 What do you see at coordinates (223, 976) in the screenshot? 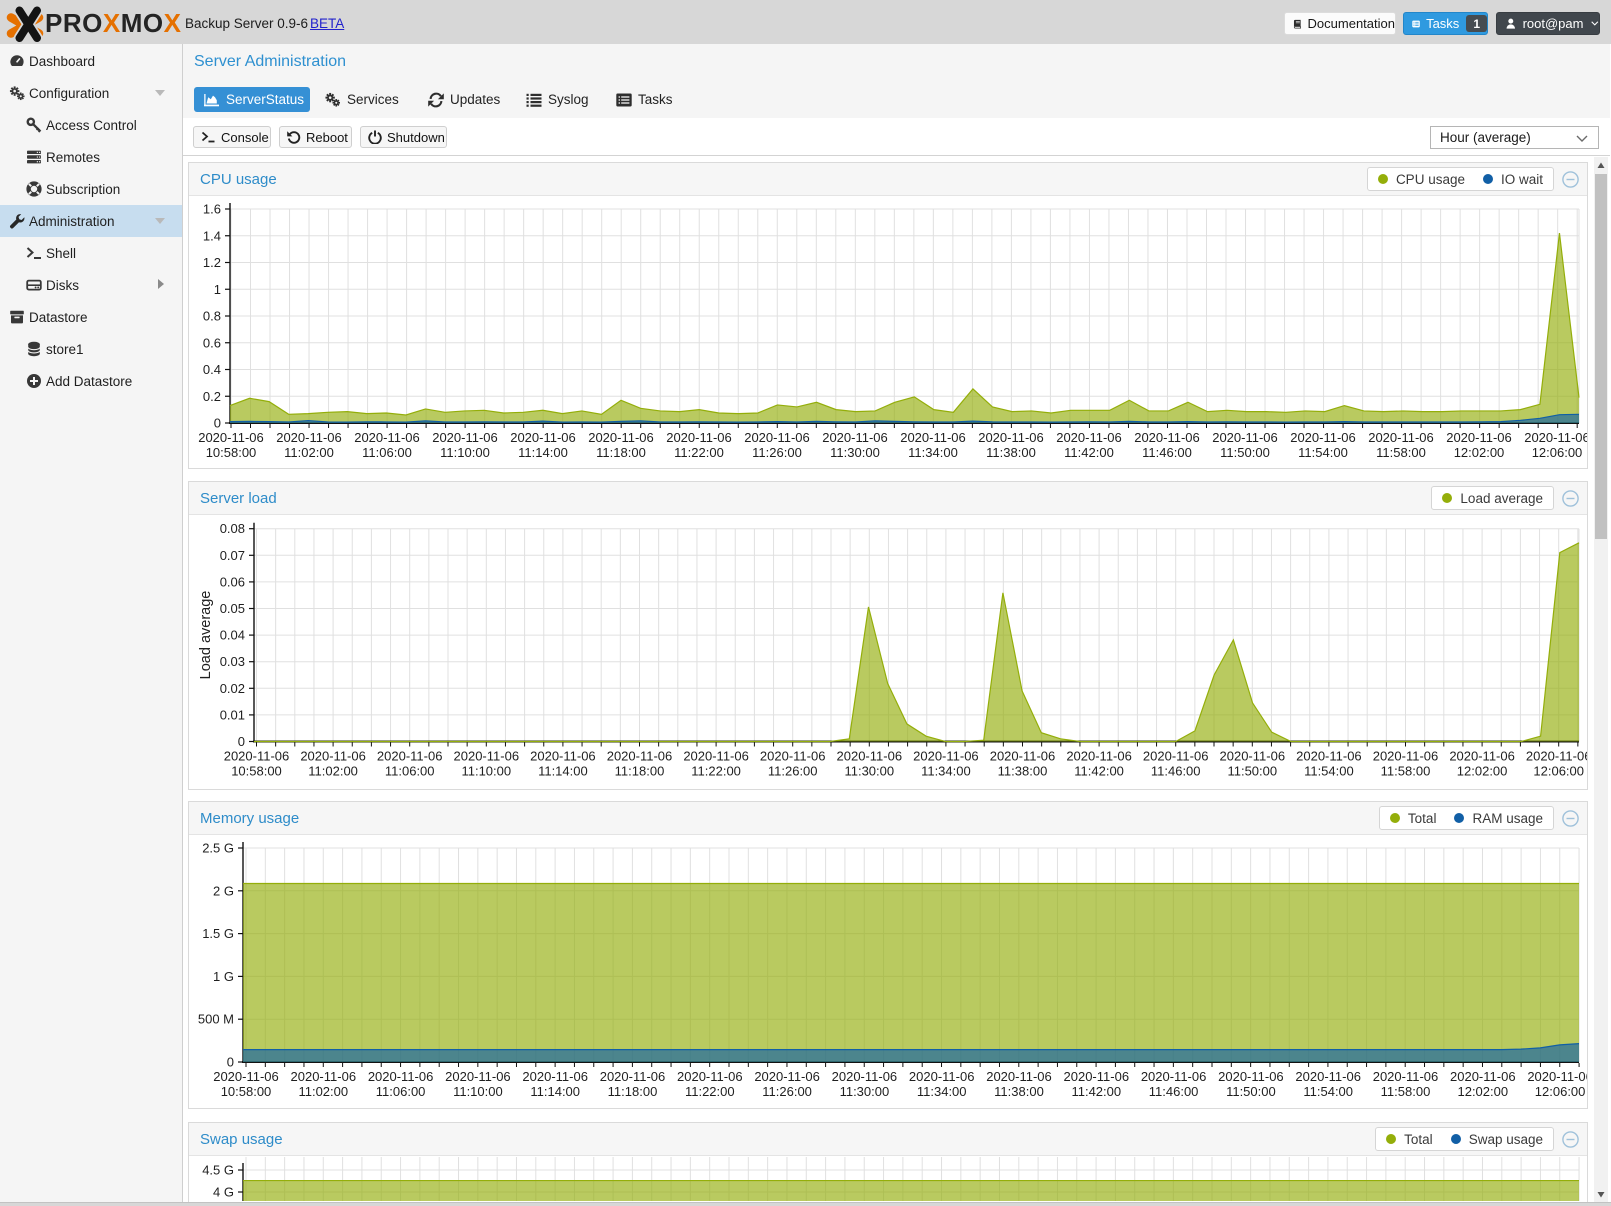
I see `svg-text: 1 G` at bounding box center [223, 976].